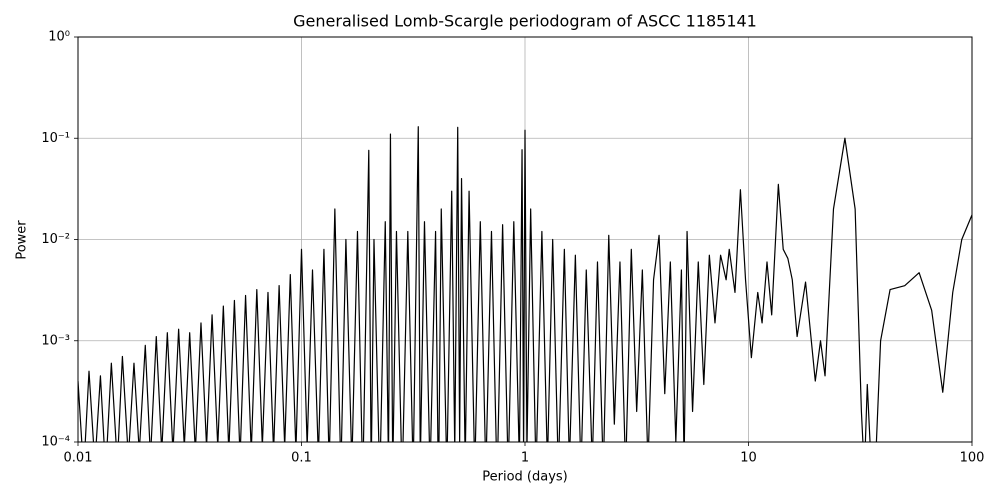 This screenshot has height=500, width=1000. I want to click on x-axis-label: Period (days), so click(525, 477).